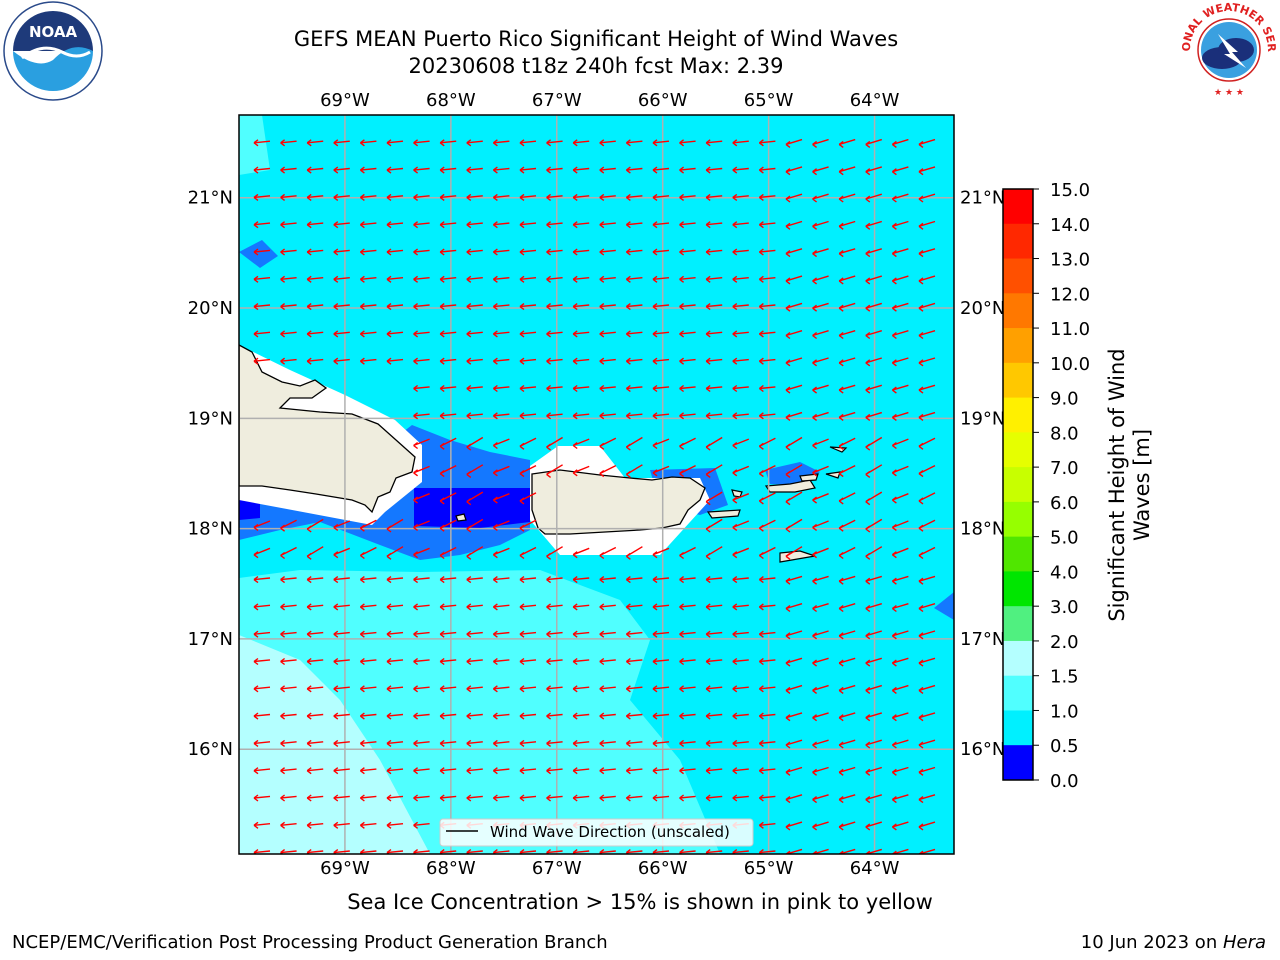 The height and width of the screenshot is (960, 1280). Describe the element at coordinates (982, 418) in the screenshot. I see `lat-tick-label-right: 19°N` at that location.